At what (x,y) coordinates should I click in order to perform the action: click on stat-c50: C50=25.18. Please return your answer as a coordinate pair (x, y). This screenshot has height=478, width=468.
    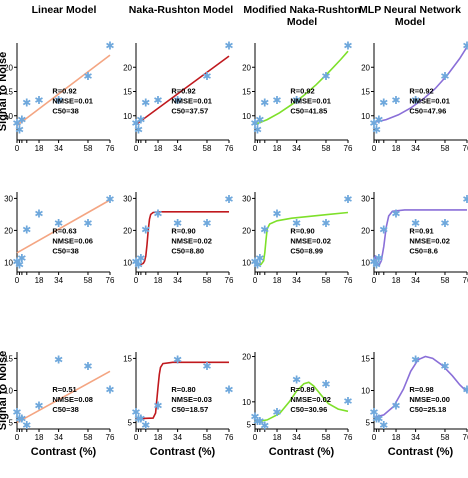
    Looking at the image, I should click on (427, 409).